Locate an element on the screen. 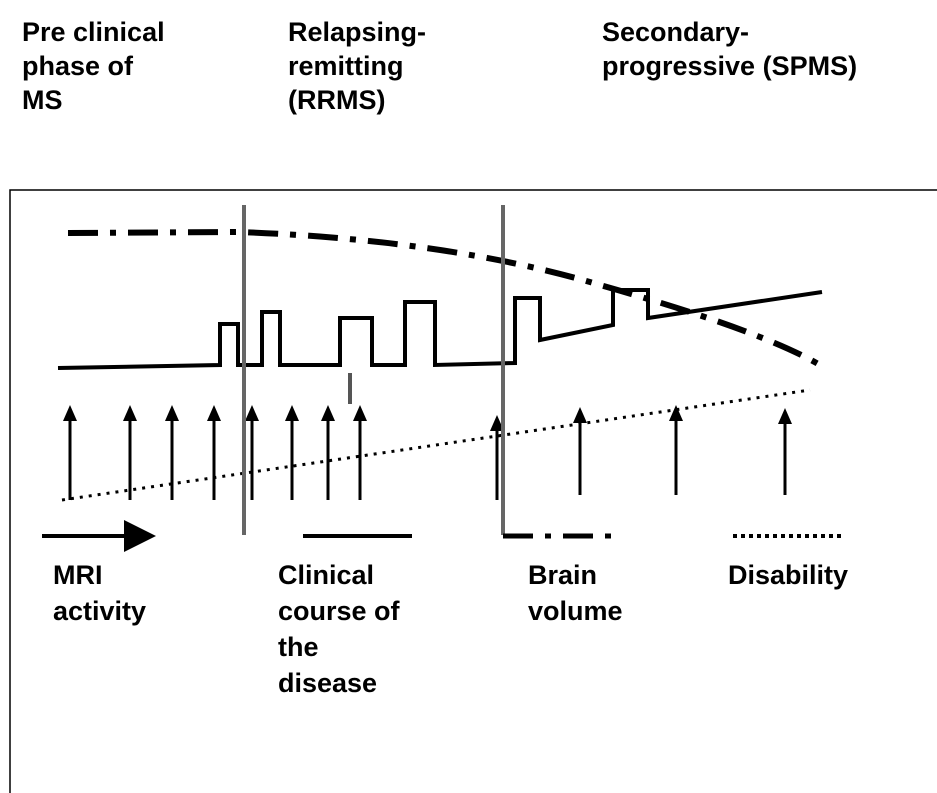 The width and height of the screenshot is (937, 793). legend-label: MRI is located at coordinates (78, 575).